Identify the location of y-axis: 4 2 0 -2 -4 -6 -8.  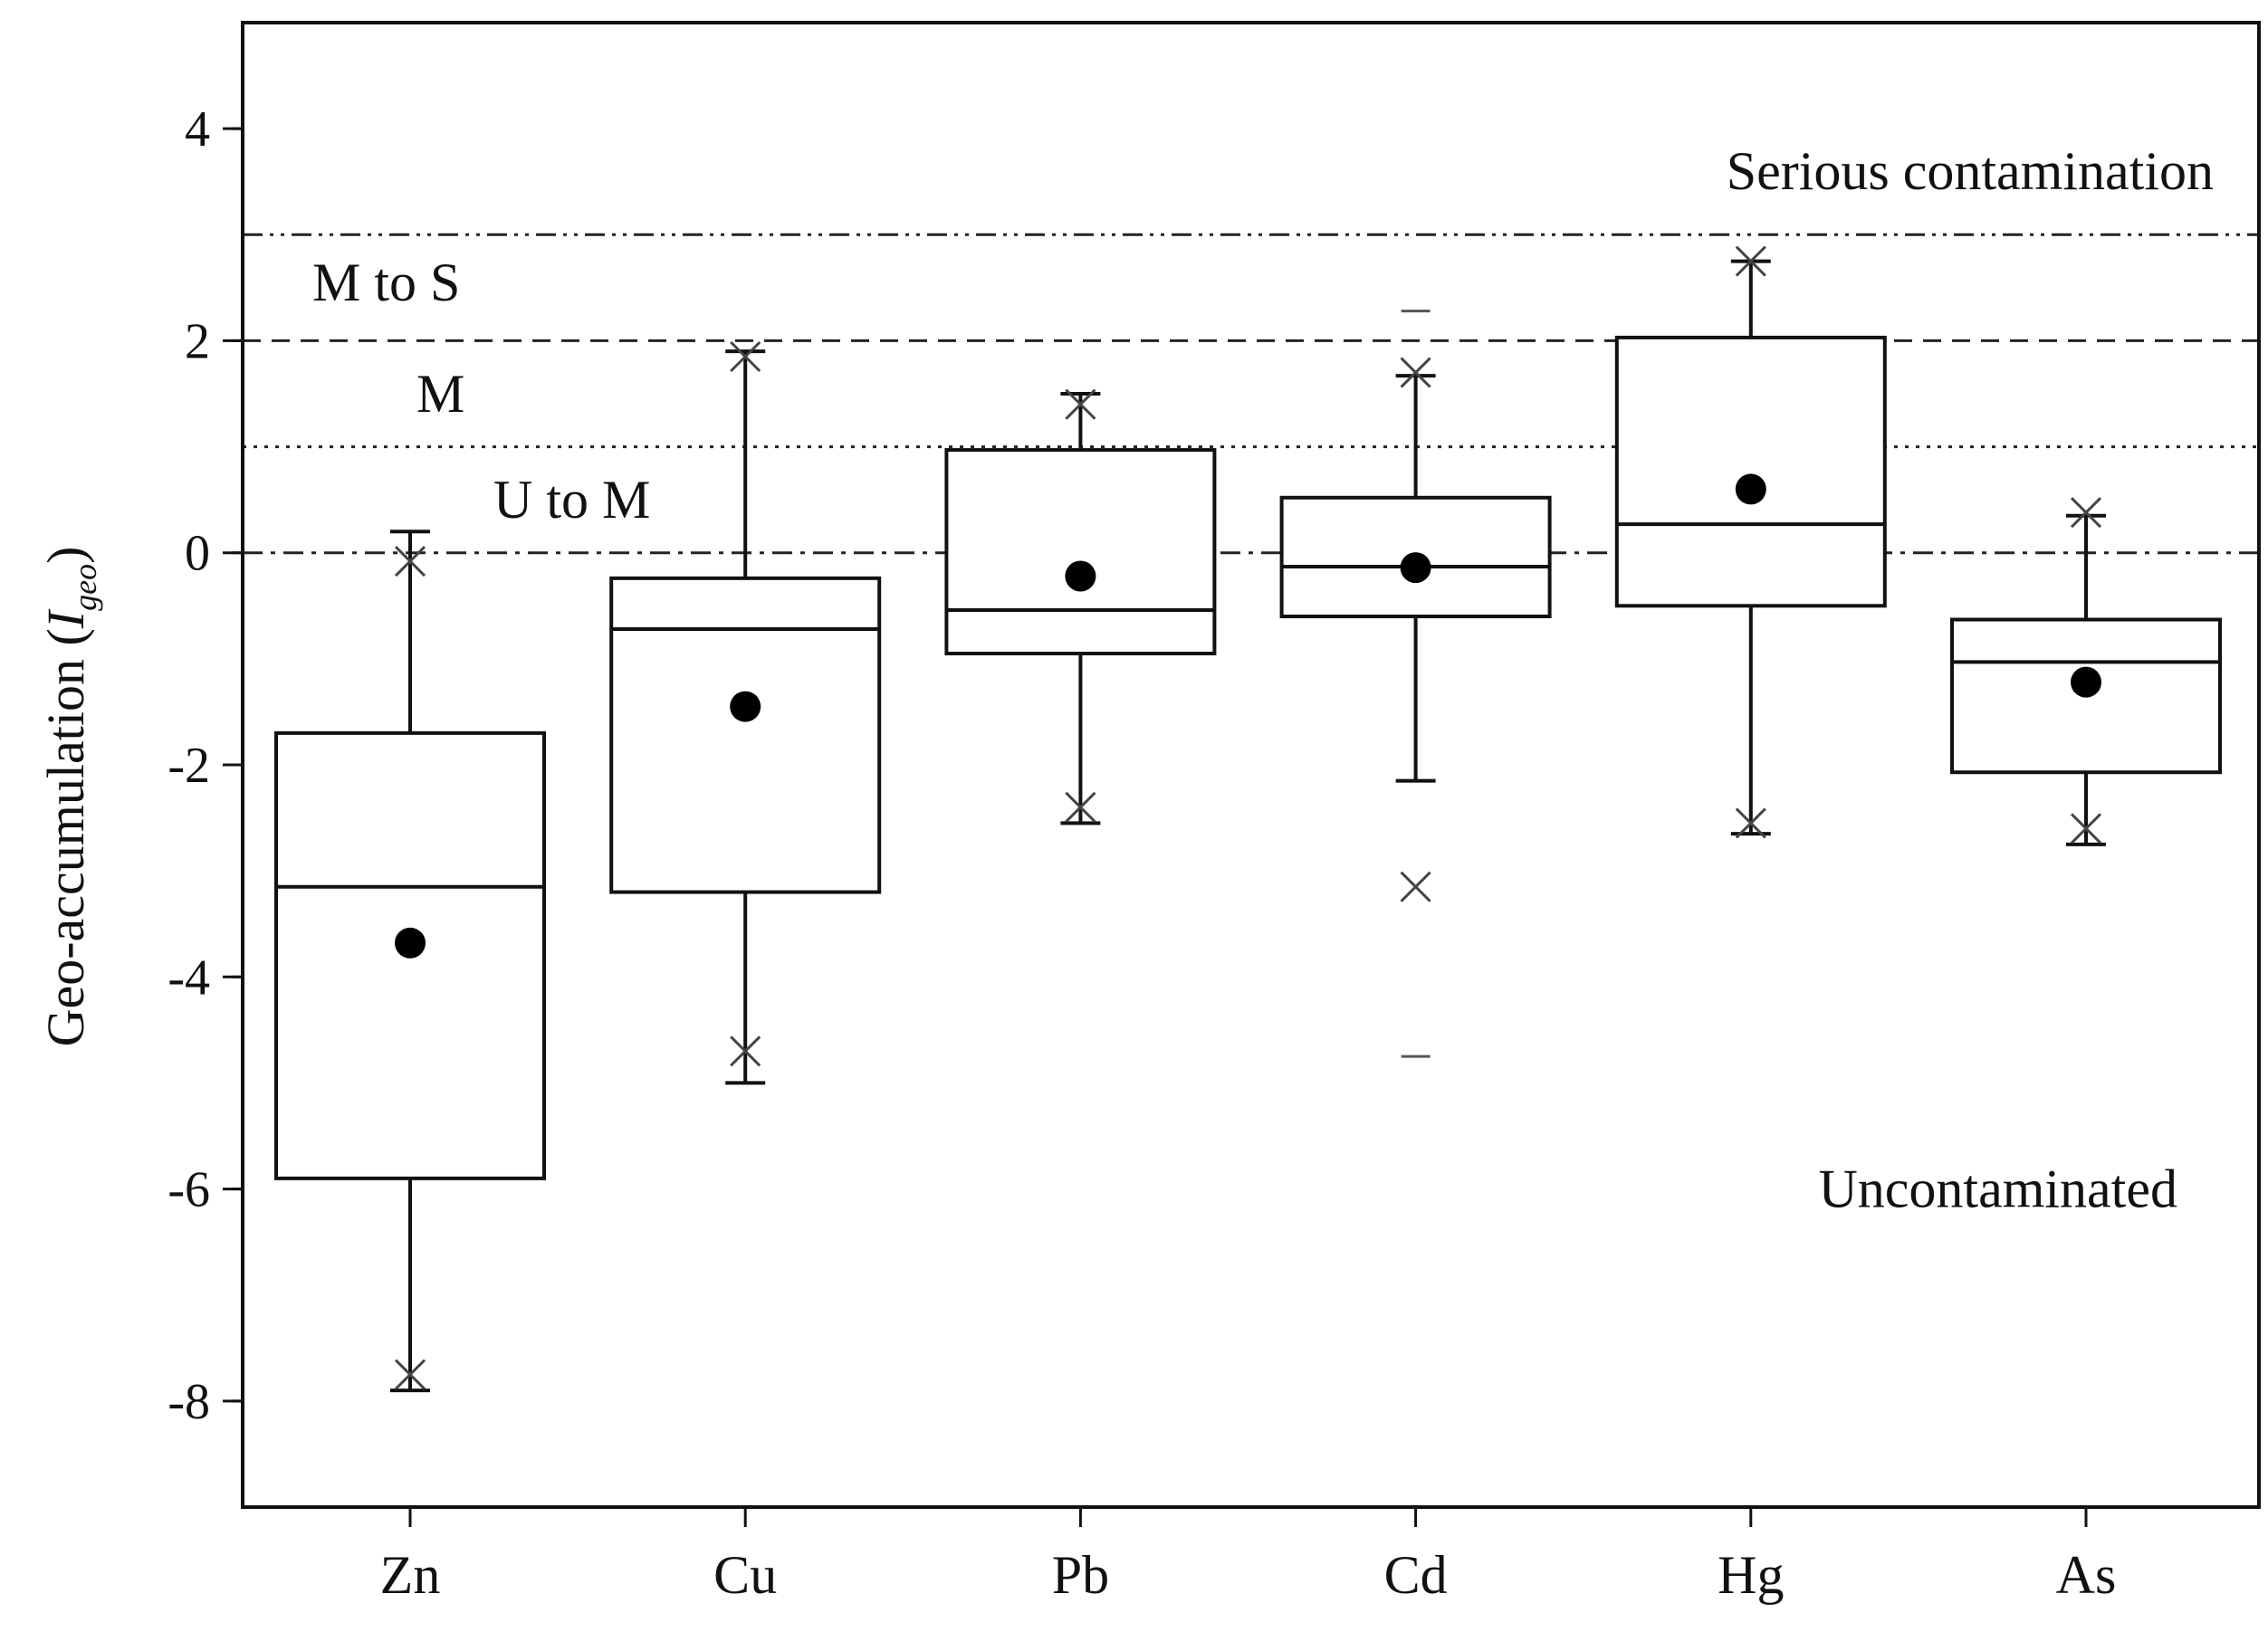
(205, 765).